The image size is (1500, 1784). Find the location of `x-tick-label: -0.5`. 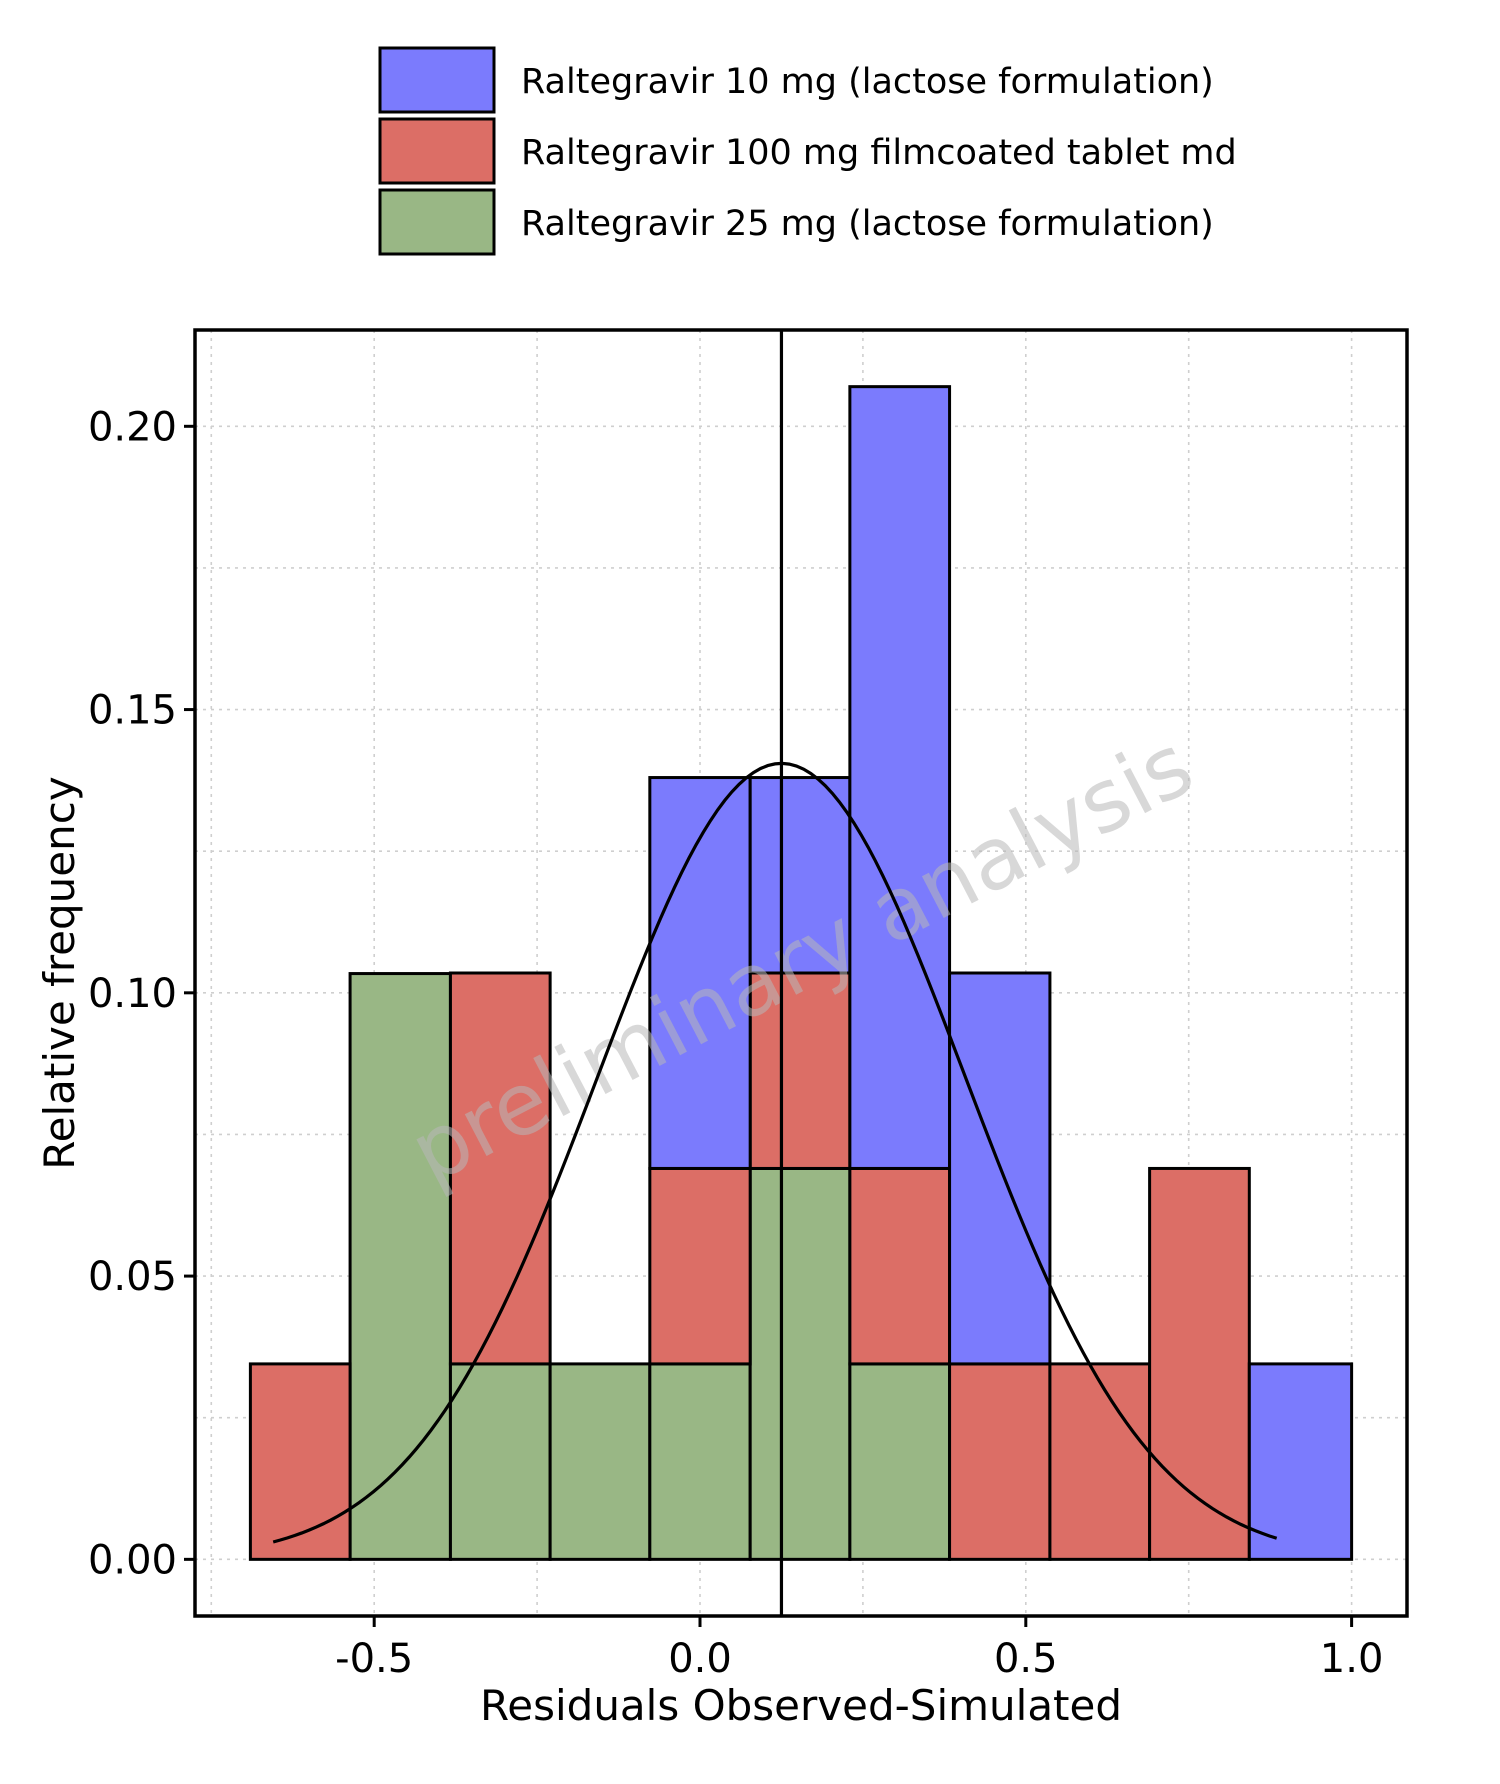

x-tick-label: -0.5 is located at coordinates (374, 1659).